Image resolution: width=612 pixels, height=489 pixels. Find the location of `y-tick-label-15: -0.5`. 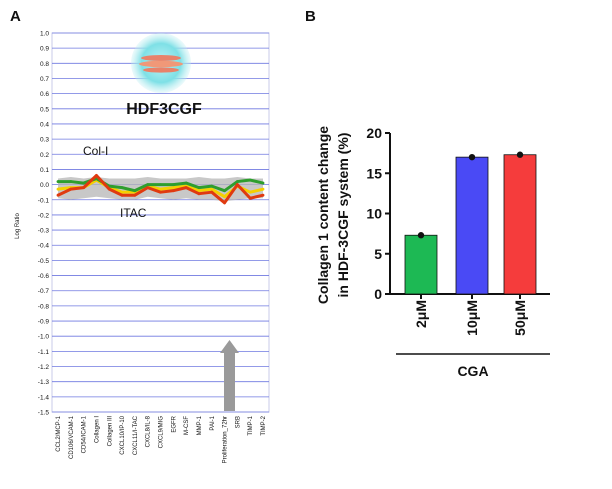

y-tick-label-15: -0.5 is located at coordinates (44, 261).